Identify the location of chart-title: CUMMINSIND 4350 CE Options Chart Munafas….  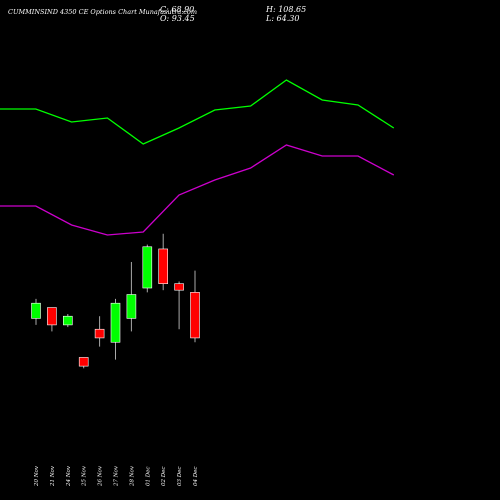
(102, 12).